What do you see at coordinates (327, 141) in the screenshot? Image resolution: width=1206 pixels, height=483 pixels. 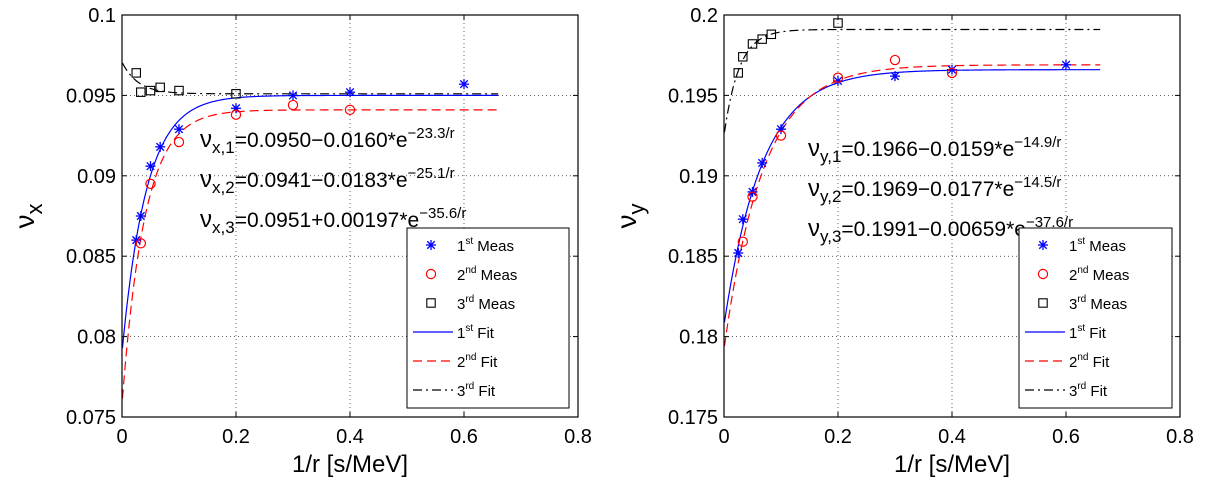 I see `plot1-annotation: νx,1=0.0950−0.0160*e−23.3/r` at bounding box center [327, 141].